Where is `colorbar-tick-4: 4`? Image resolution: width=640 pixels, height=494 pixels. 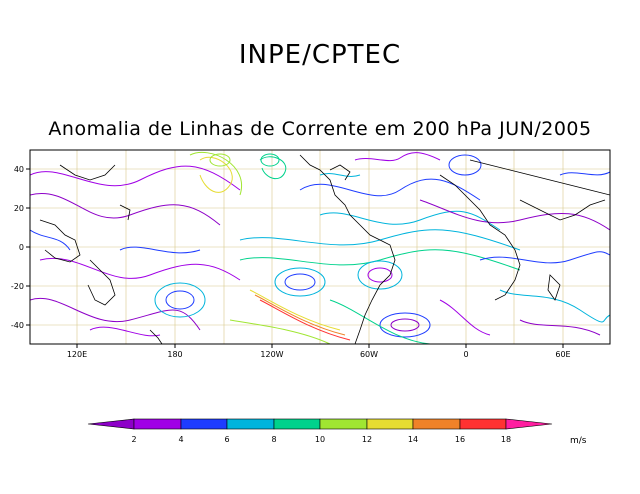 colorbar-tick-4: 4 is located at coordinates (180, 439).